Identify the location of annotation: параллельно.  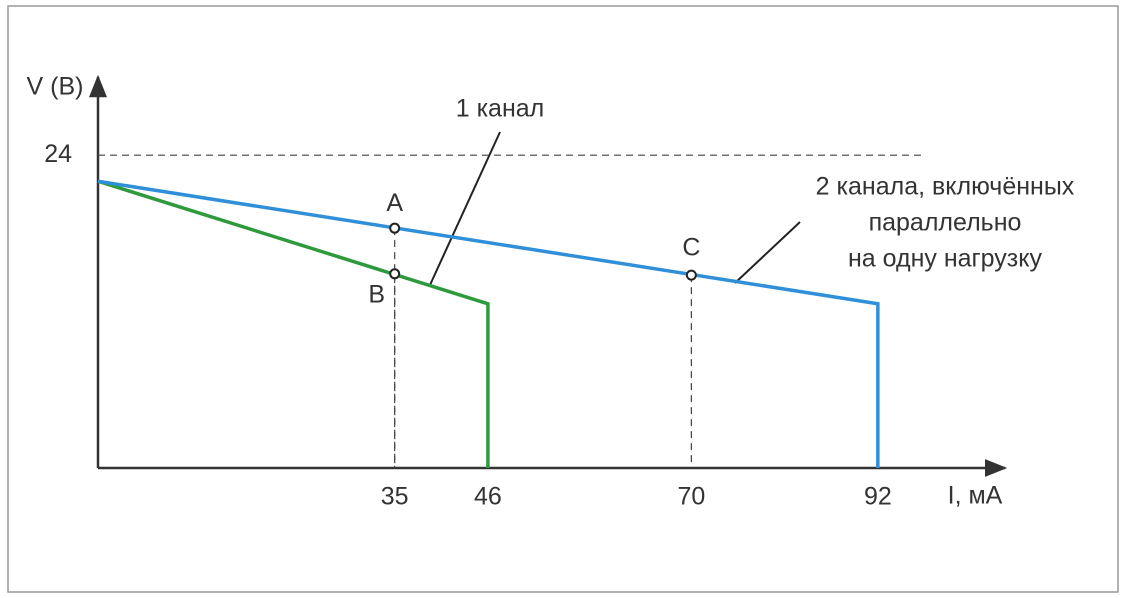
(945, 223).